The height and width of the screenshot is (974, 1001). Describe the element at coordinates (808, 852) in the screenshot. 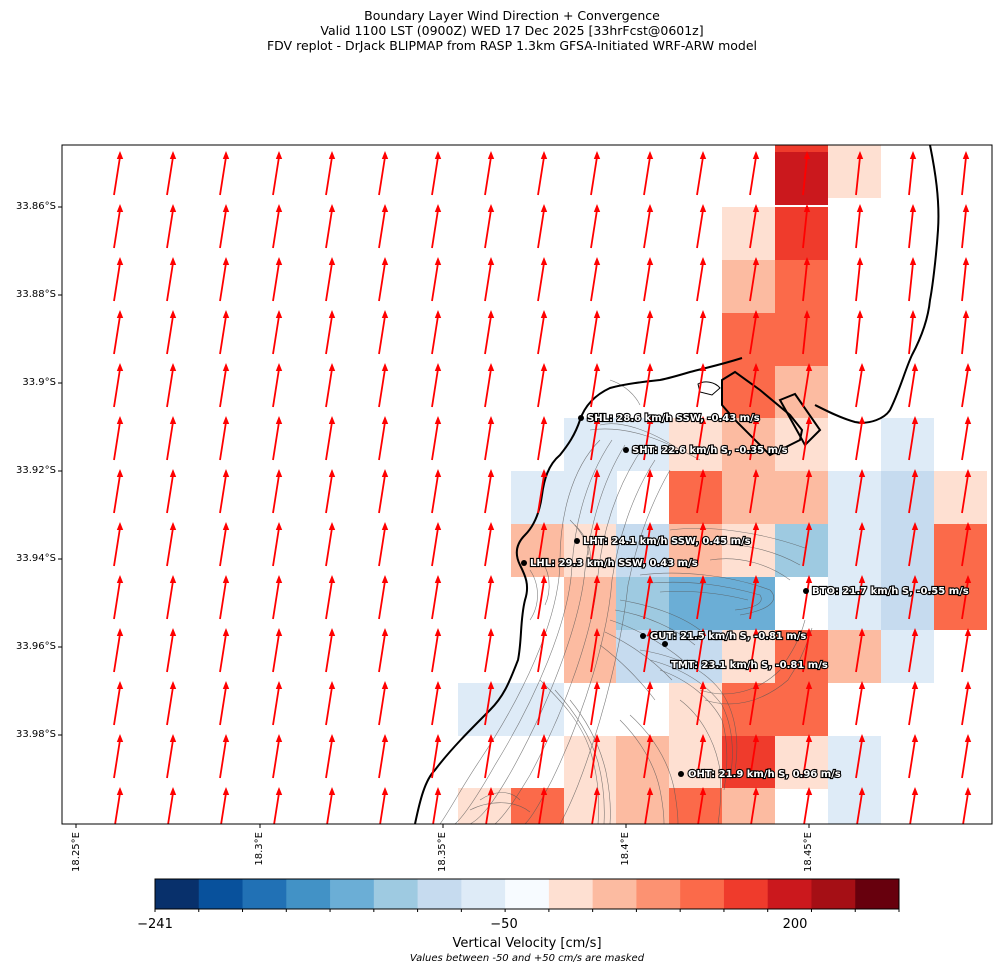

I see `lon-tick-5: 18.45°E` at that location.